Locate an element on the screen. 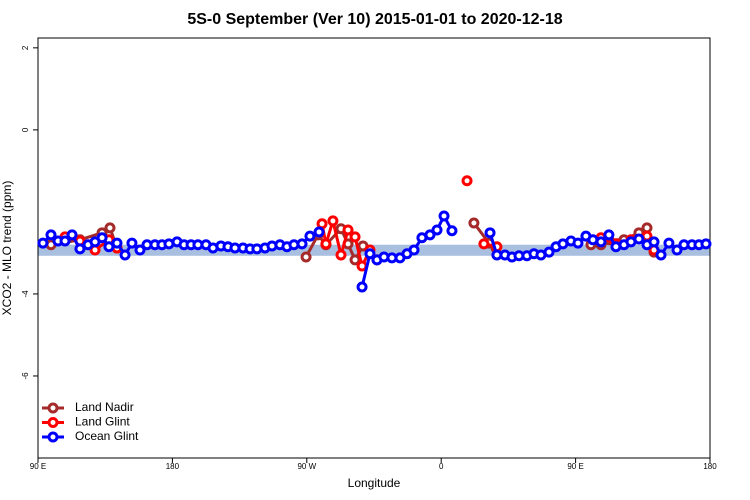  x-tick-label: 90 W is located at coordinates (306, 466).